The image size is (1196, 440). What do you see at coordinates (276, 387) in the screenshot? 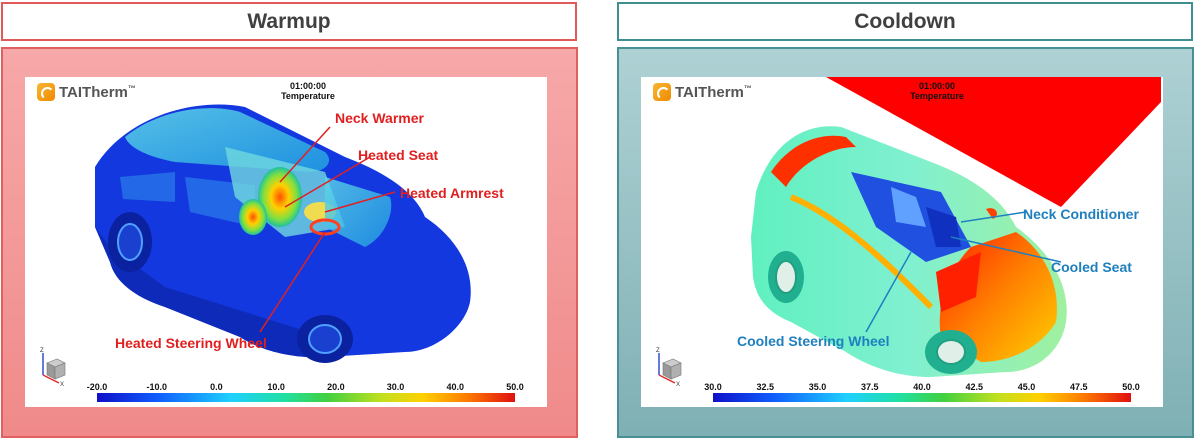
I see `scale-tick-label: 10.0` at bounding box center [276, 387].